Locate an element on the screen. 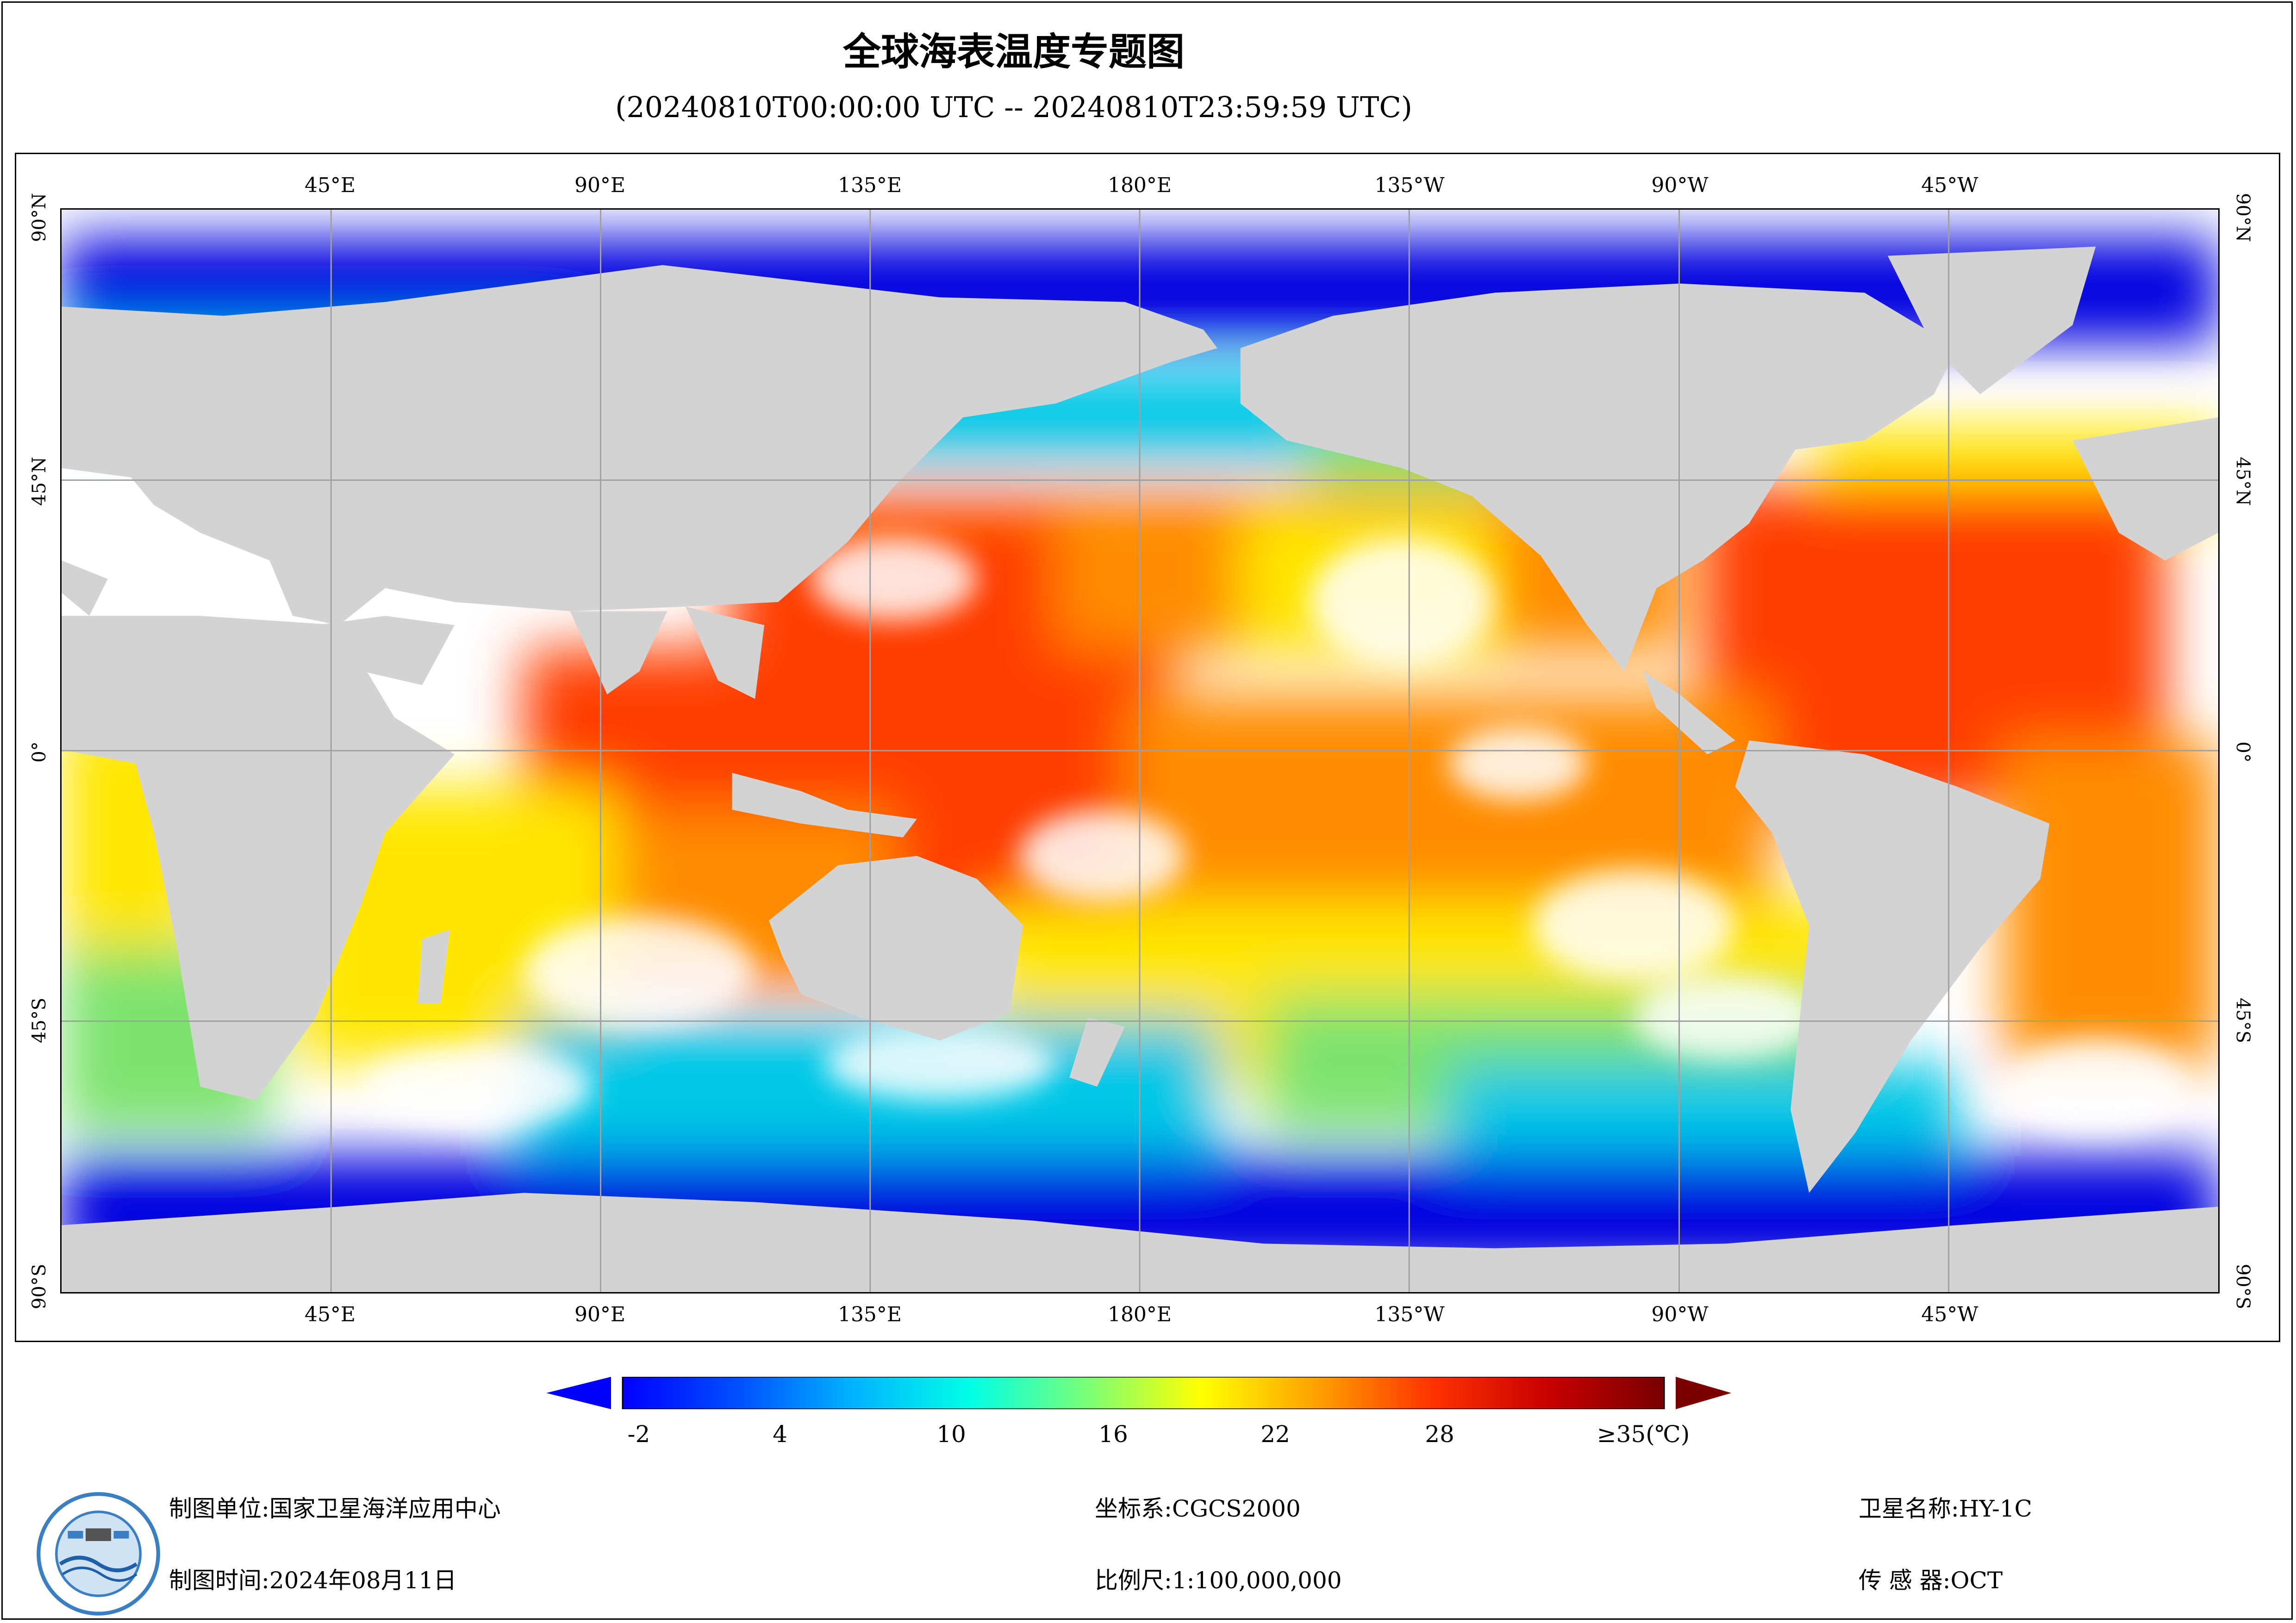 Image resolution: width=2296 pixels, height=1623 pixels. map-date: 制图时间:2024年08月11日 is located at coordinates (313, 1580).